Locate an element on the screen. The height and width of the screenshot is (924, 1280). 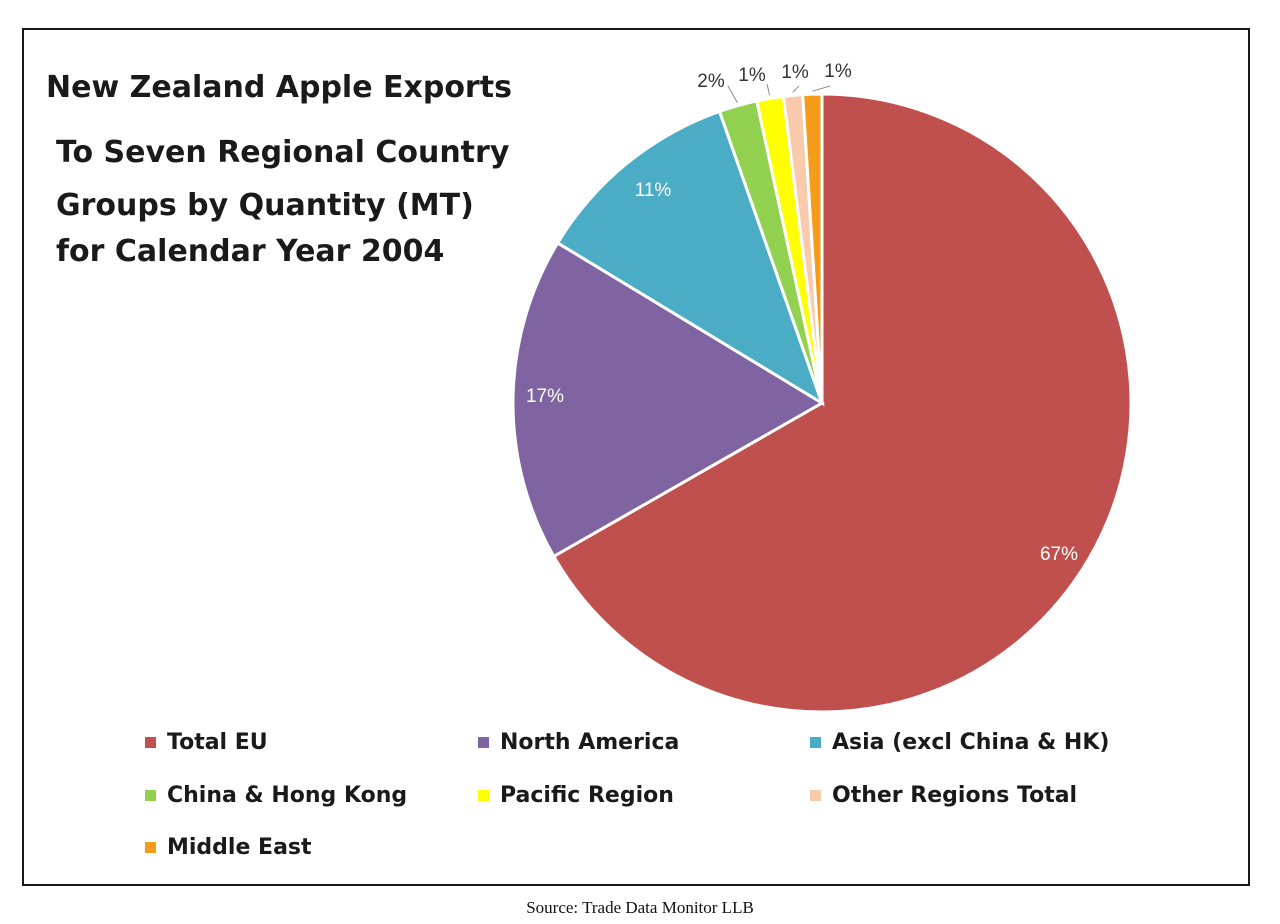
legend-item-asia-excl-china-hk: Asia (excl China & HK) is located at coordinates (959, 742).